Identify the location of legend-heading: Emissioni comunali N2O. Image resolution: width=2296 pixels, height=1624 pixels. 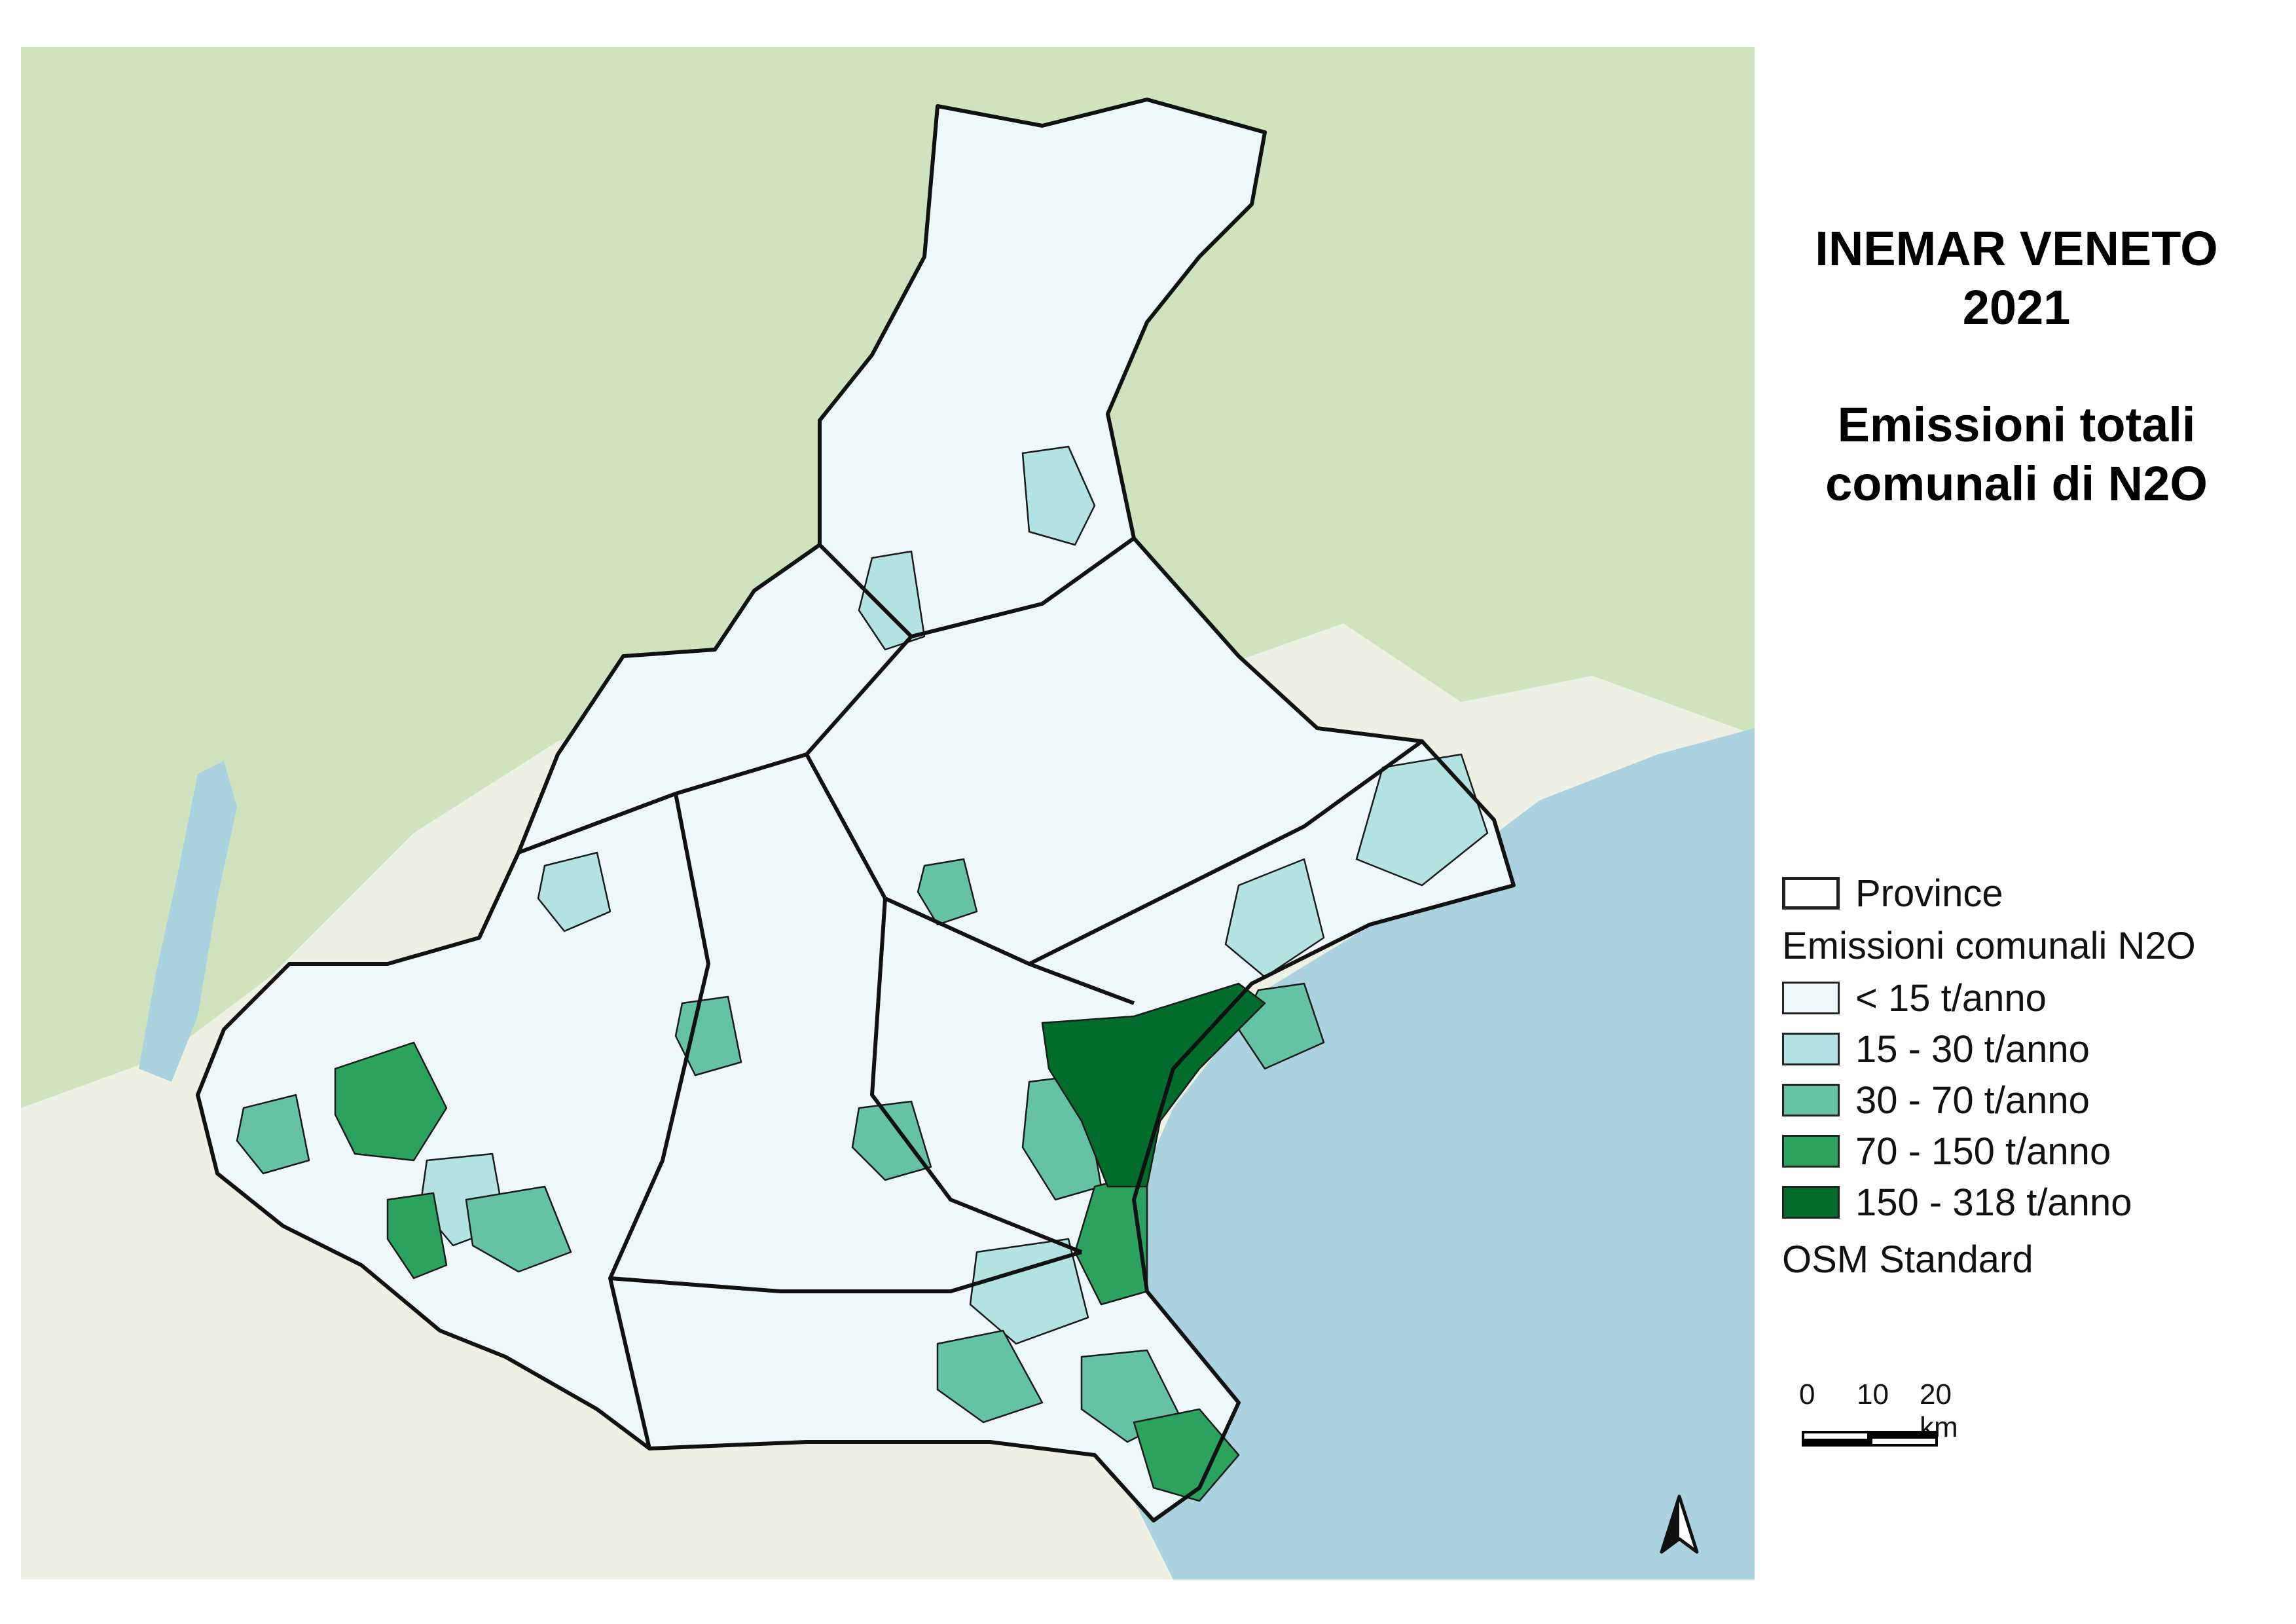
(1989, 945).